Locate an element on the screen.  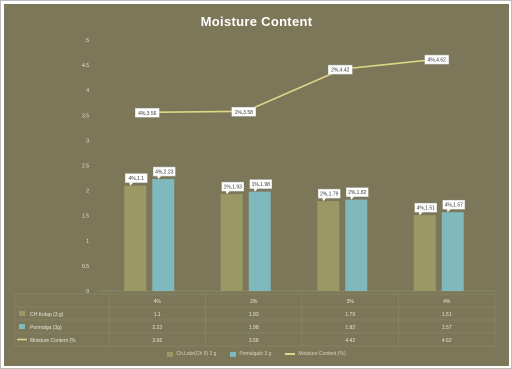
y-tick-label: 4 is located at coordinates (87, 91).